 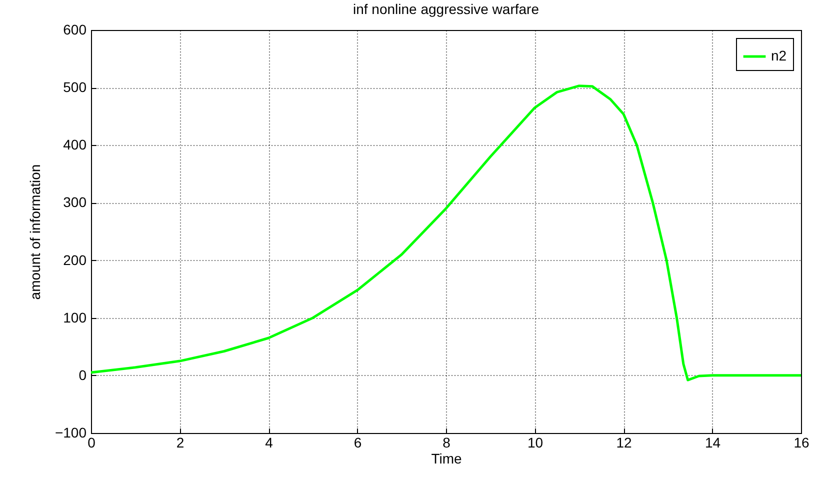 I want to click on y-tick-label: 300, so click(x=75, y=202).